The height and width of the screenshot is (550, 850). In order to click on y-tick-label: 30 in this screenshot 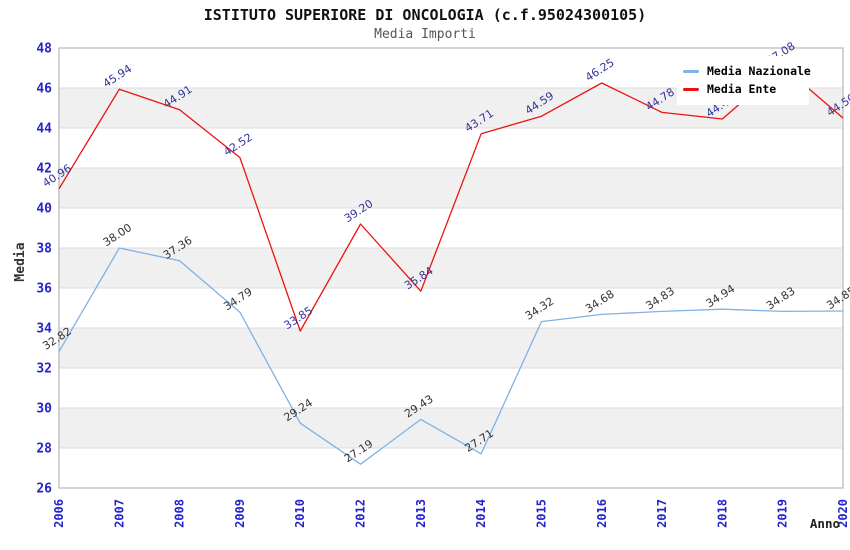, I will do `click(44, 409)`.